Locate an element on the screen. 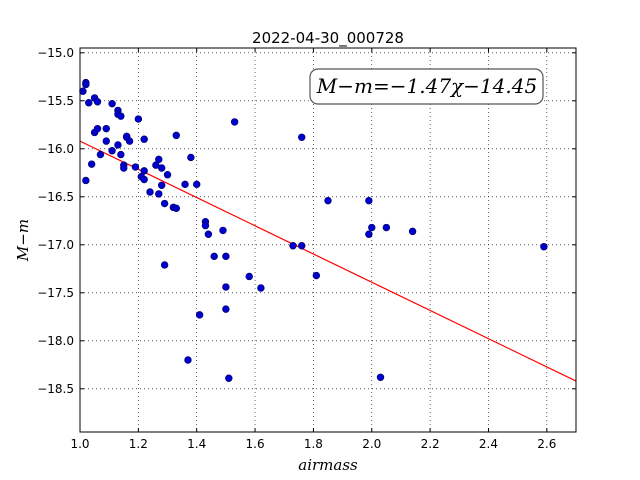 Image resolution: width=640 pixels, height=480 pixels. x-tick-label: 1.6 is located at coordinates (255, 444).